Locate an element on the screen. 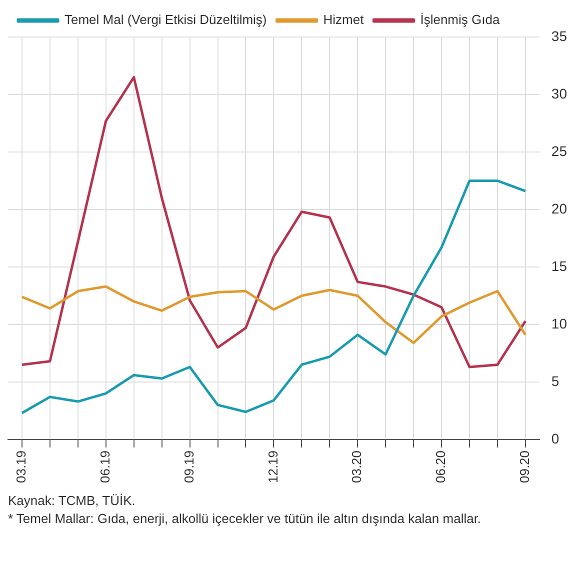  x-tick-label: 06.20 is located at coordinates (440, 467).